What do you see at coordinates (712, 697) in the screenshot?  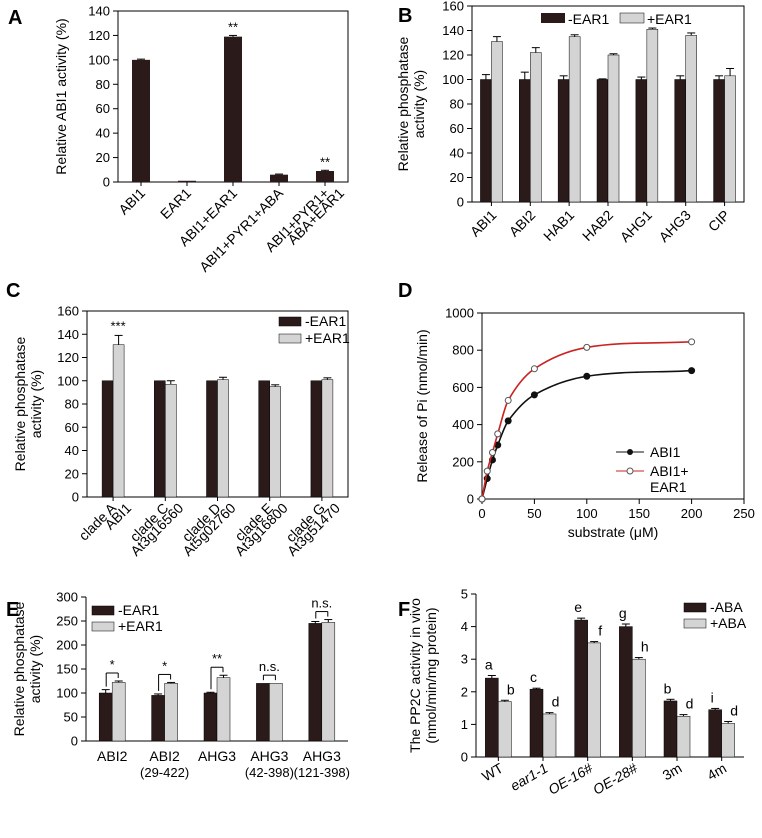 I see `significance-letter: i` at bounding box center [712, 697].